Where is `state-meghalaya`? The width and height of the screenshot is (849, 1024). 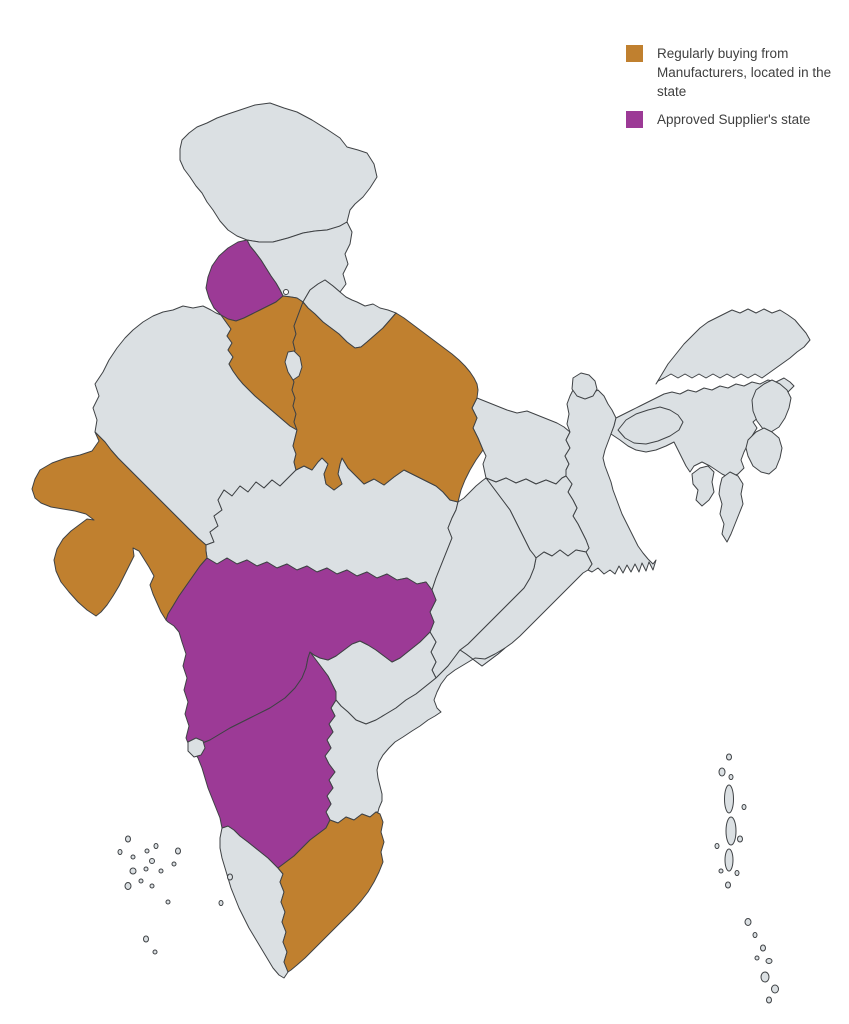
state-meghalaya is located at coordinates (650, 425).